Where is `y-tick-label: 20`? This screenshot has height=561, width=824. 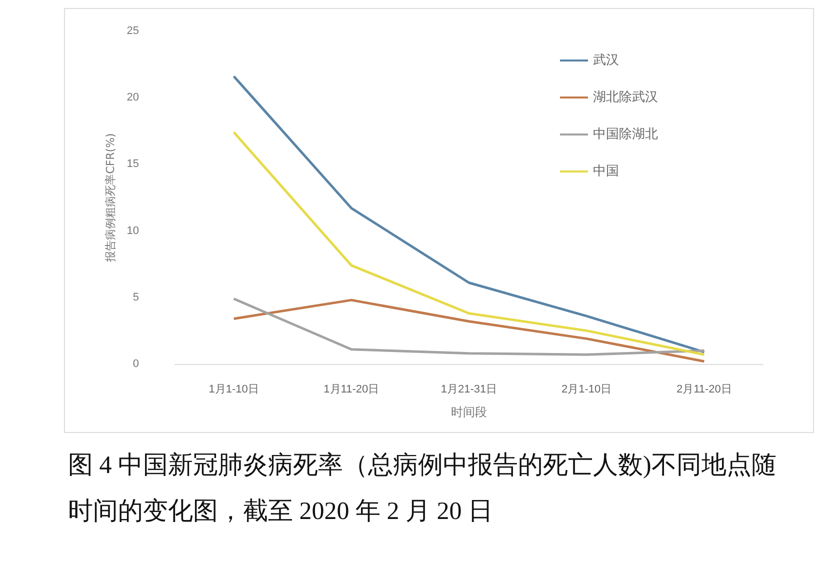 y-tick-label: 20 is located at coordinates (132, 98).